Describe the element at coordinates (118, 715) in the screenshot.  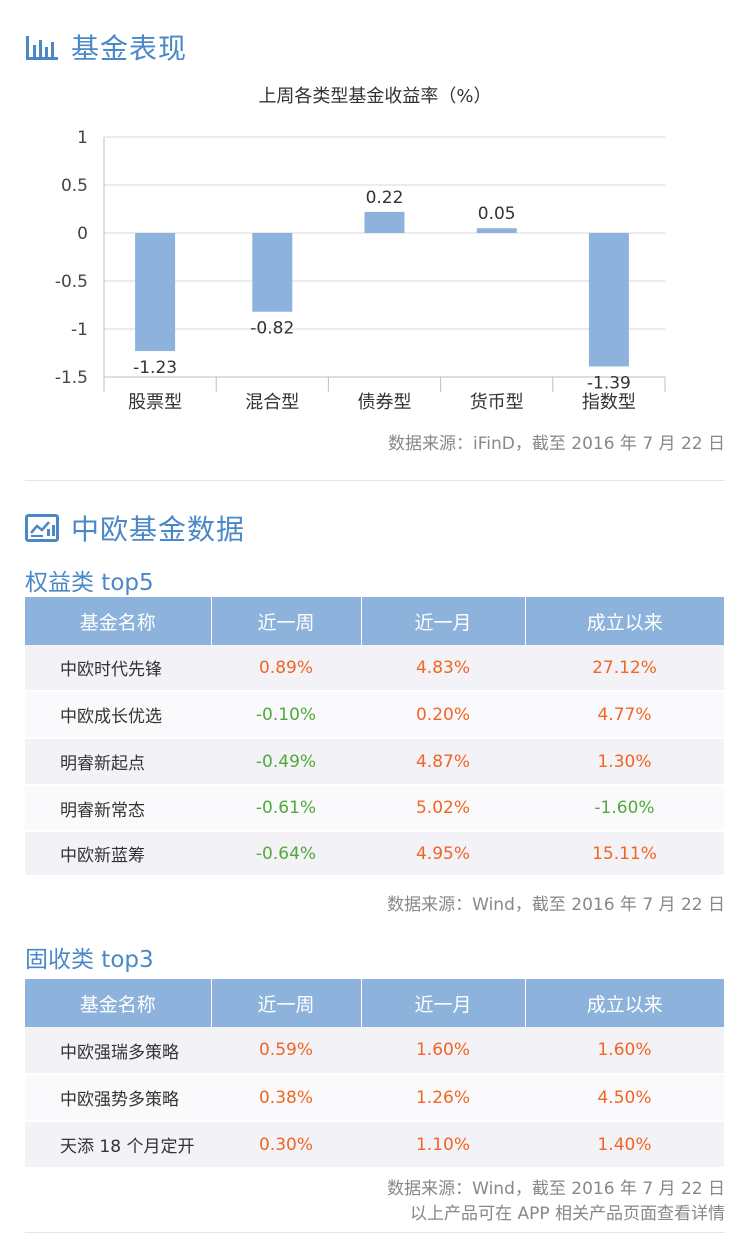
I see `fund-name-cell: 中欧成长优选` at that location.